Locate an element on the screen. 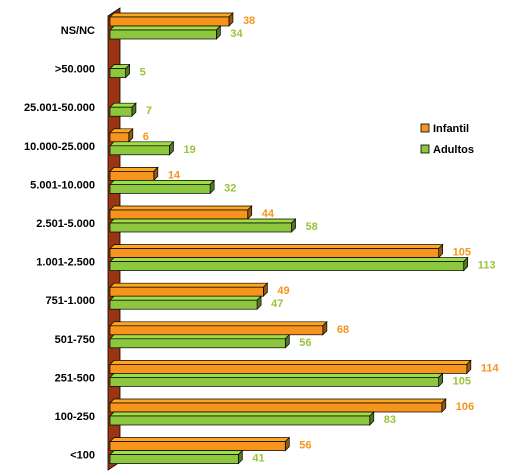 Image resolution: width=516 pixels, height=476 pixels. legend-swatch-infantil is located at coordinates (425, 128).